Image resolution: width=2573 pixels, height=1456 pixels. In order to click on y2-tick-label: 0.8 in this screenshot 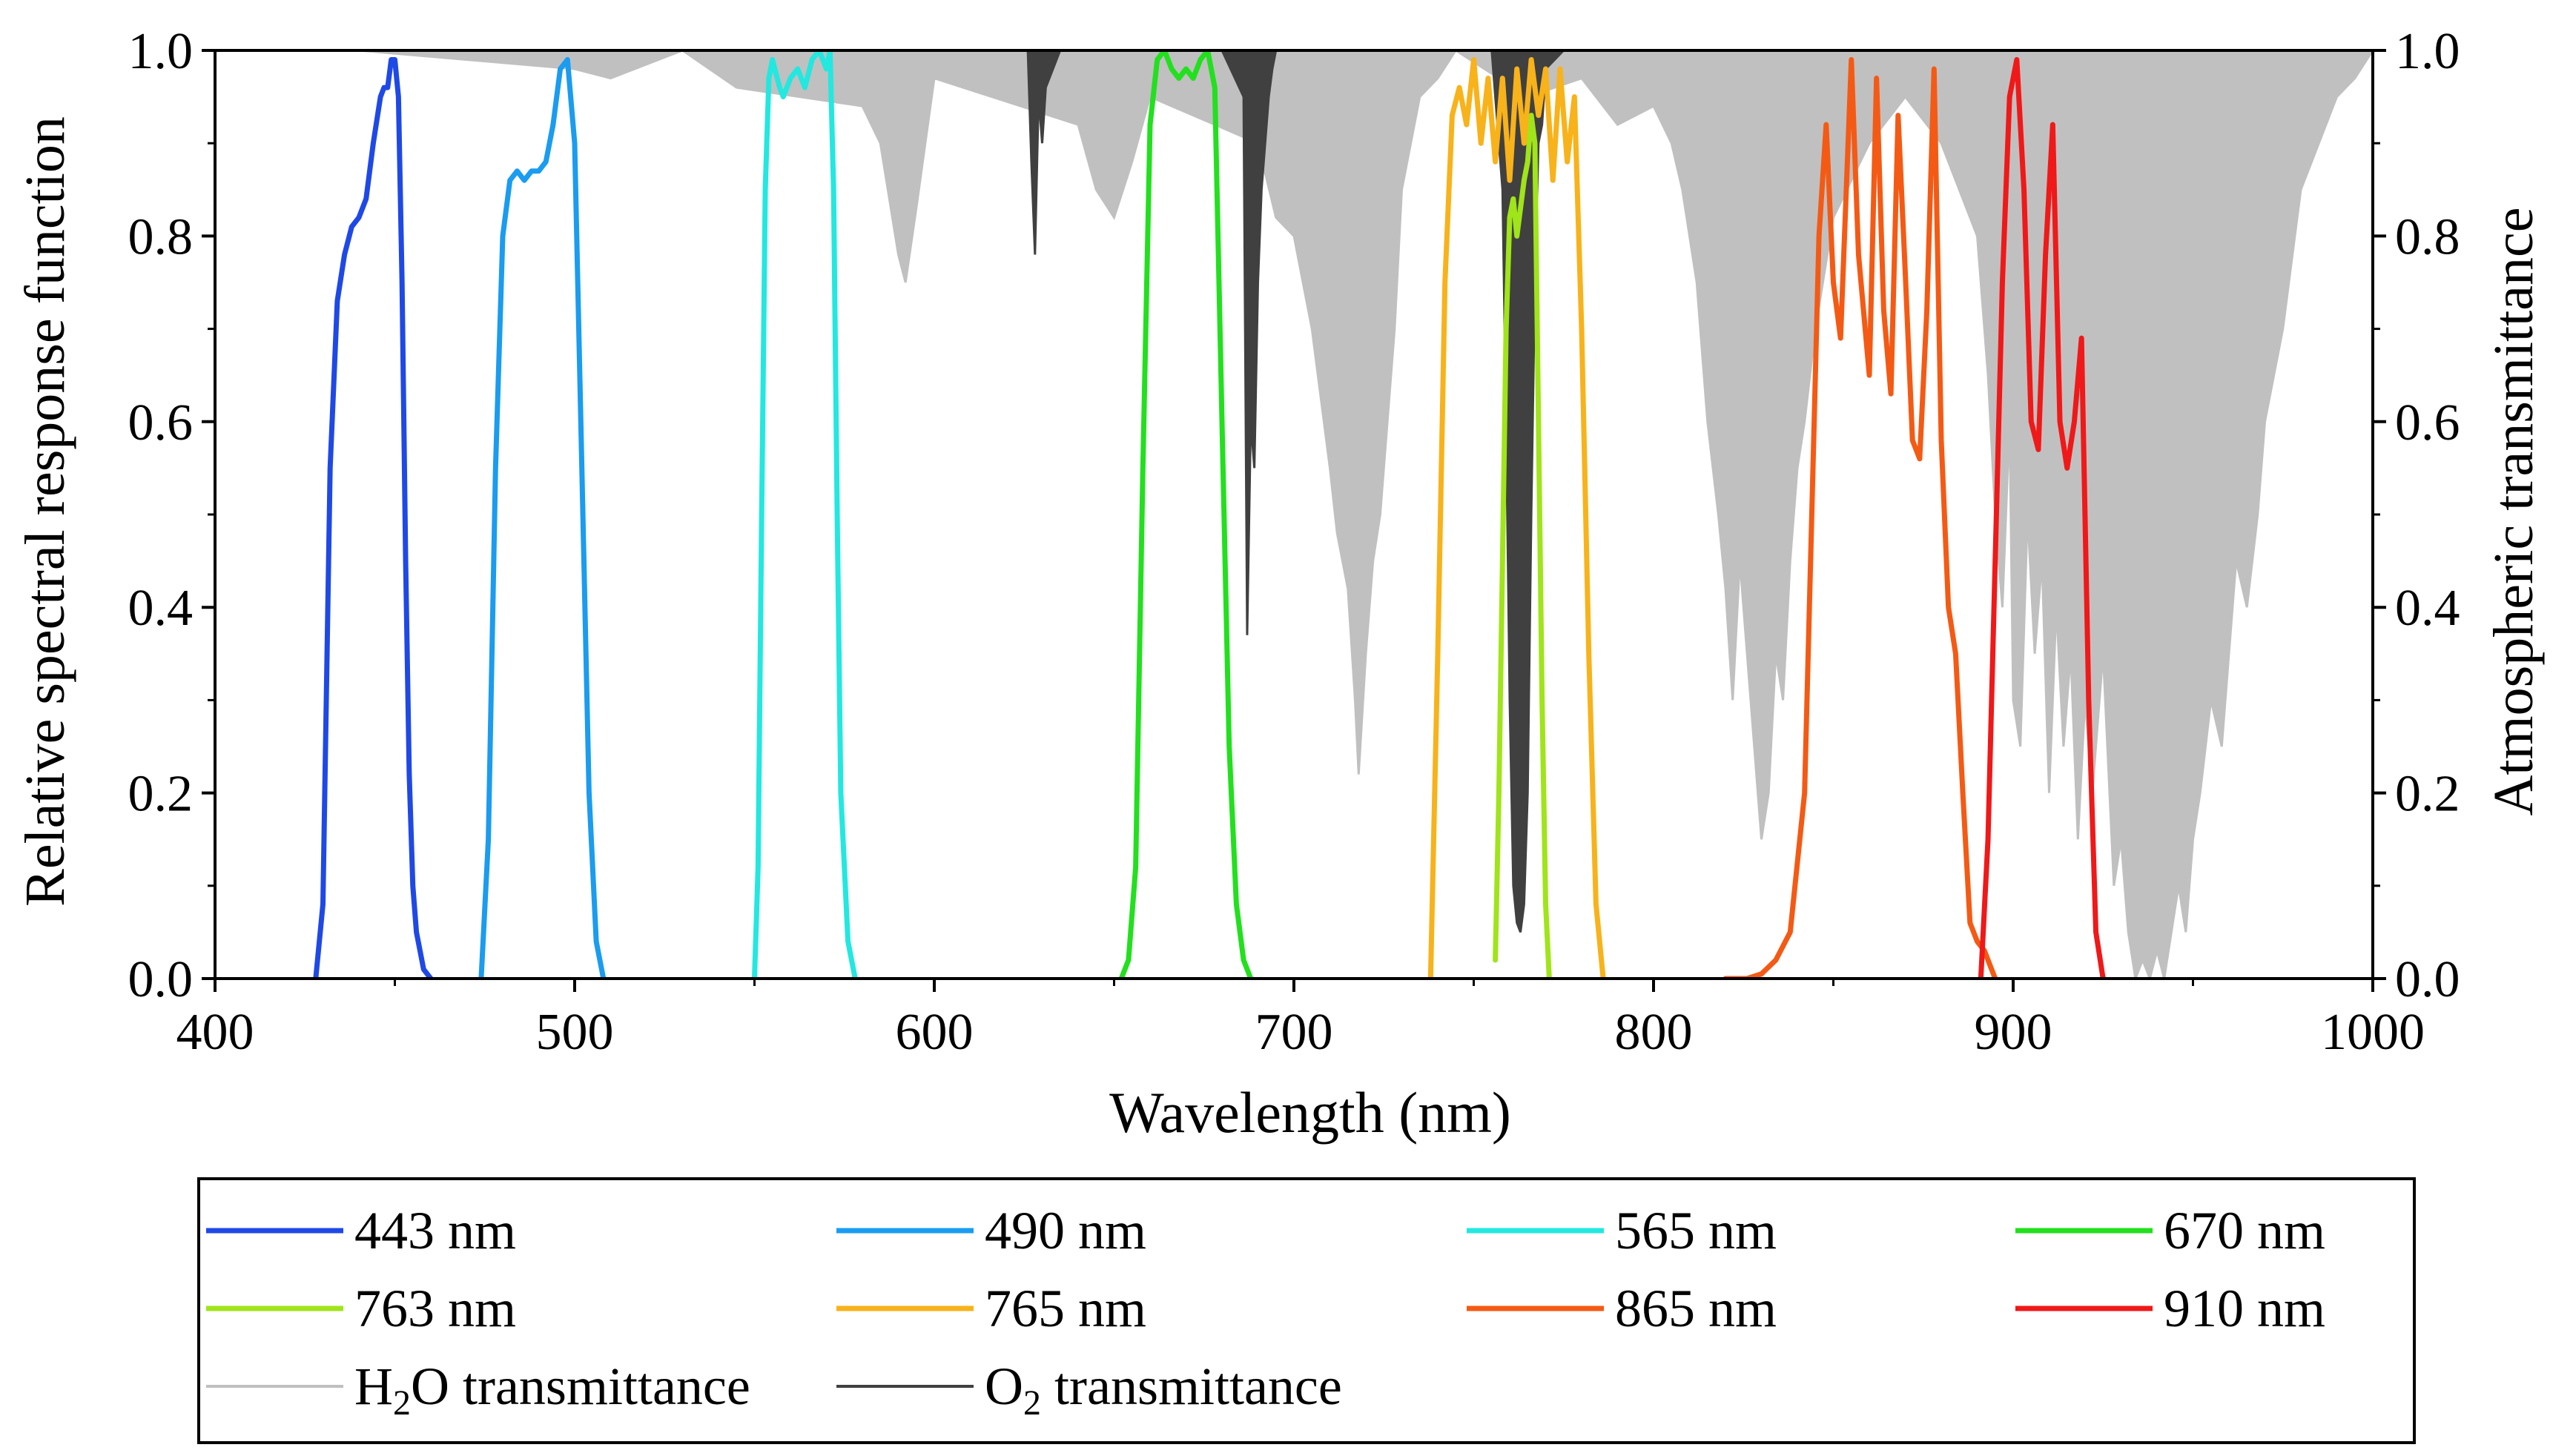, I will do `click(2427, 236)`.